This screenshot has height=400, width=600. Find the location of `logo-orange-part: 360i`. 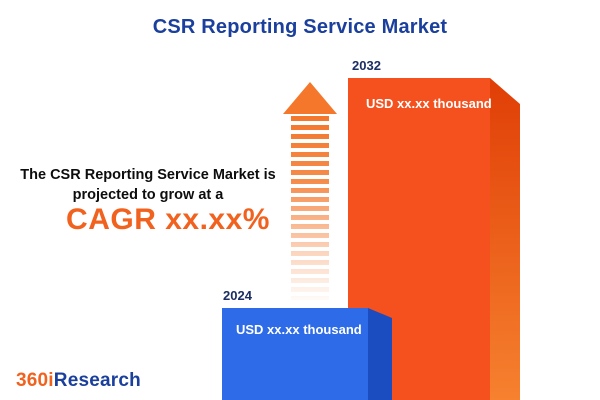

logo-orange-part: 360i is located at coordinates (35, 380).